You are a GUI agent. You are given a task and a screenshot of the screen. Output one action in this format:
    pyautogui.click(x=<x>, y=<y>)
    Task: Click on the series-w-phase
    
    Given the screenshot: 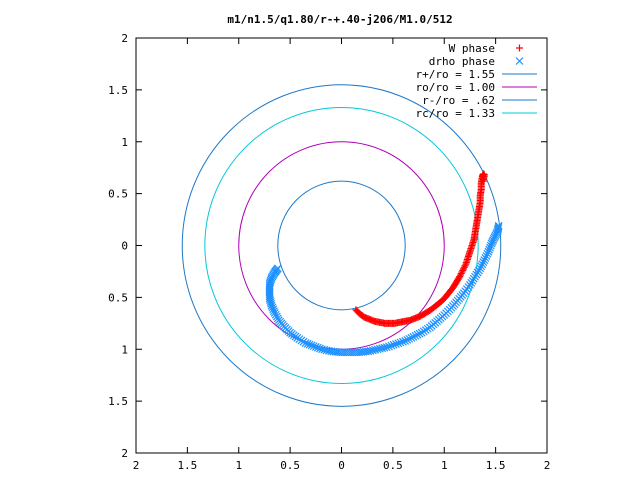 What is the action you would take?
    pyautogui.click(x=420, y=248)
    